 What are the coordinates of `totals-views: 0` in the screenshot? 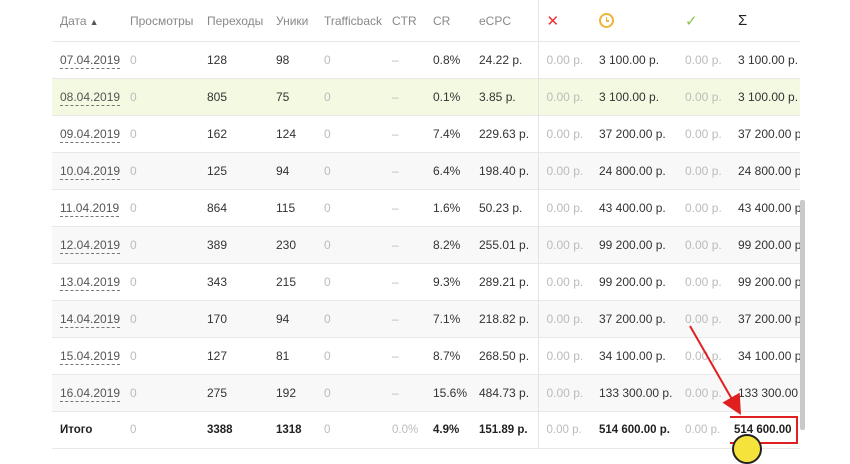 It's located at (160, 430).